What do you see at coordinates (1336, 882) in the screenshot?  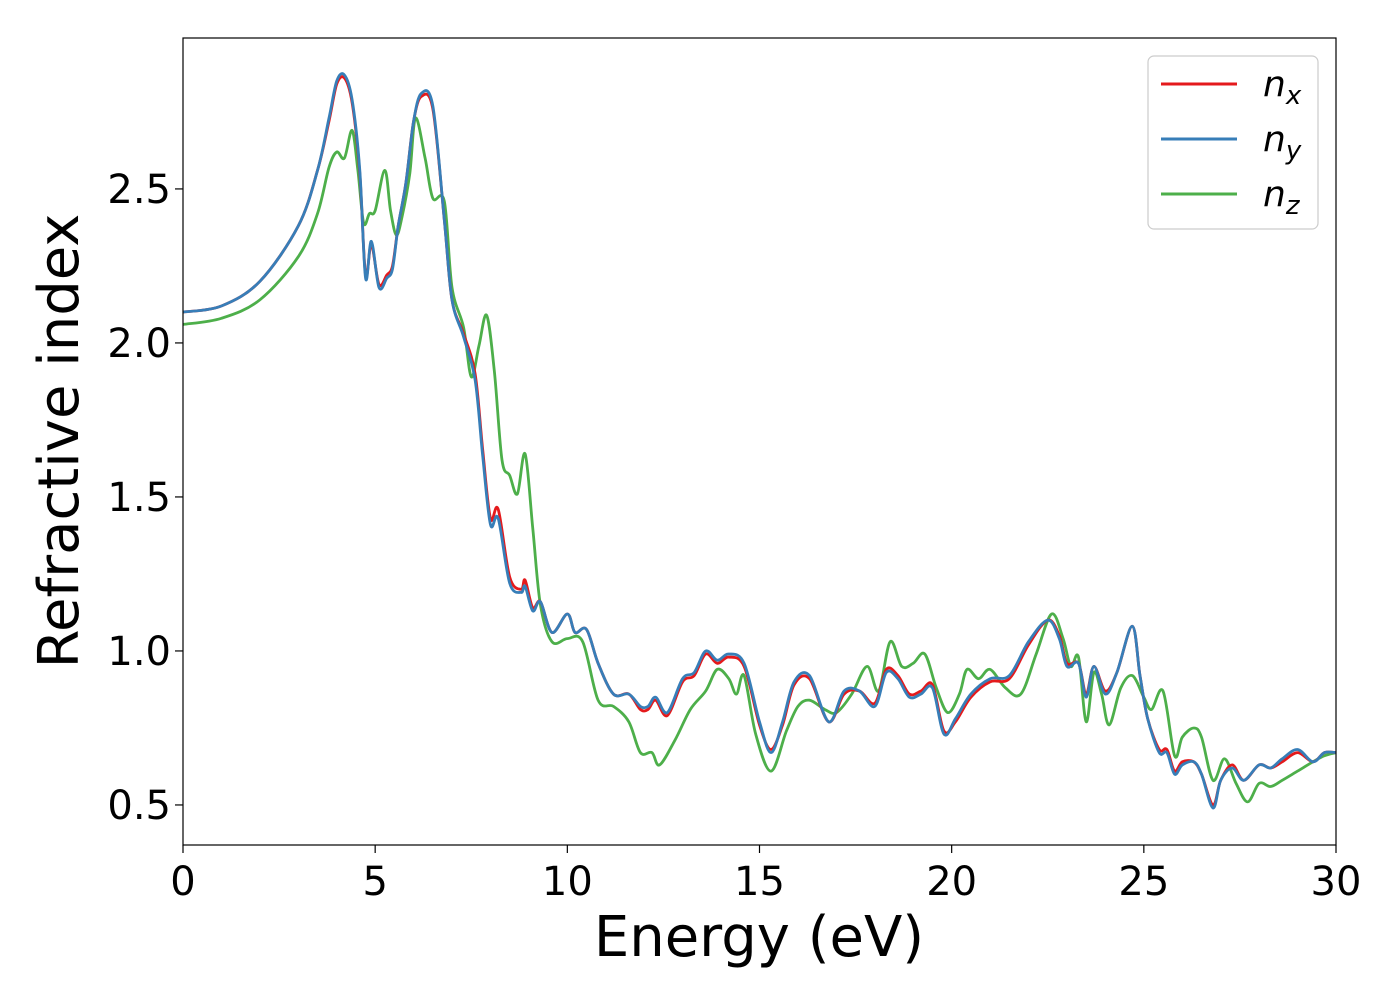 I see `x-tick-label: 30` at bounding box center [1336, 882].